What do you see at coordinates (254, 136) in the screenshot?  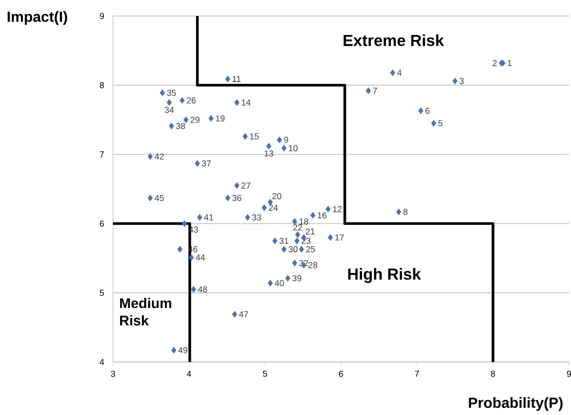 I see `annotation: 15` at bounding box center [254, 136].